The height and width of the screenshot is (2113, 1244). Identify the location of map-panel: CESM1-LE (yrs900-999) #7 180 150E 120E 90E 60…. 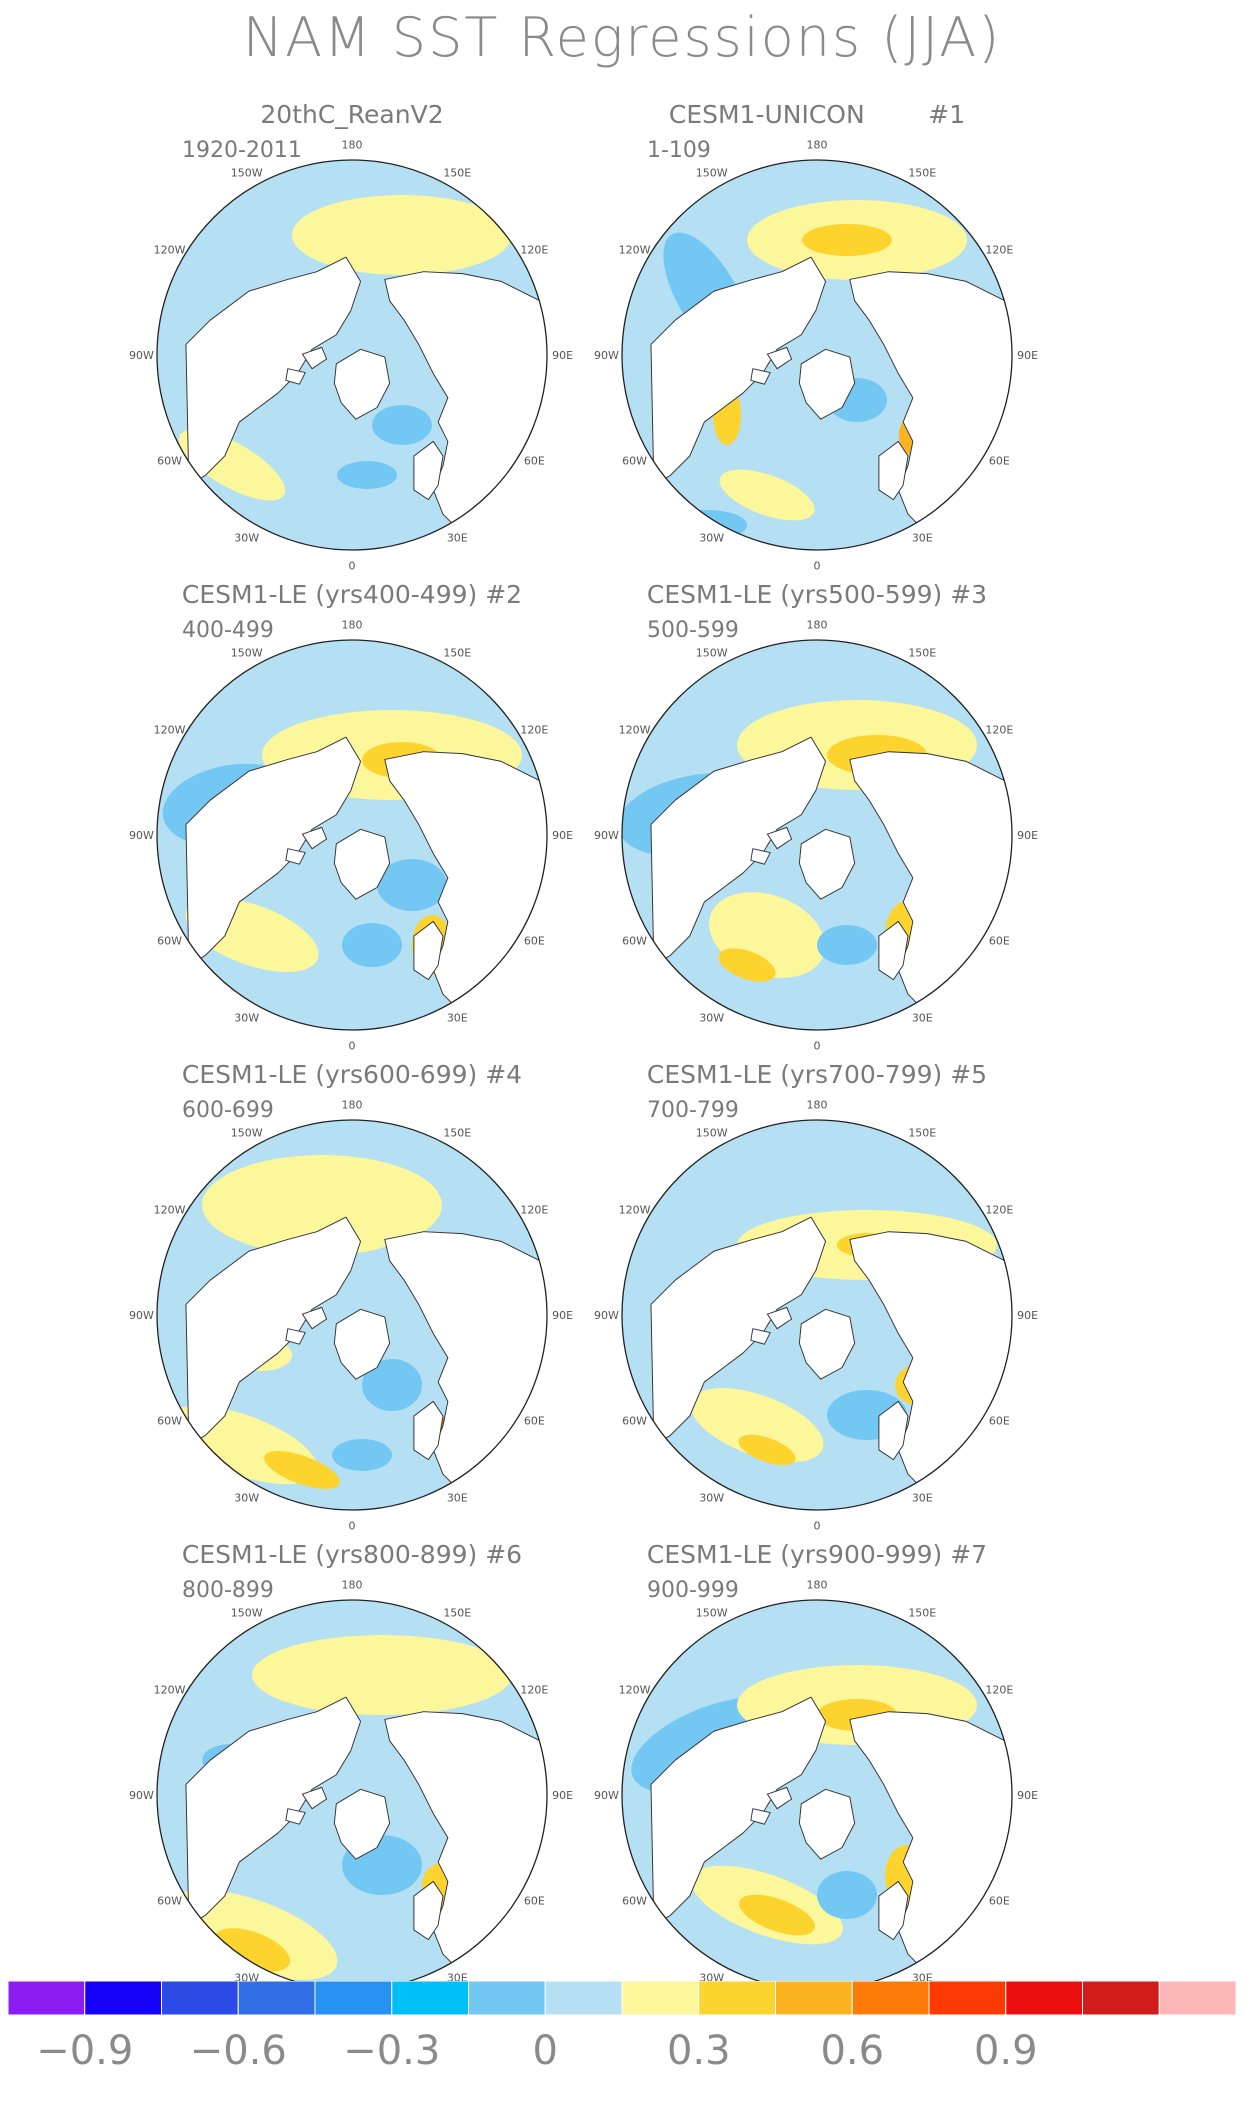
(817, 1775).